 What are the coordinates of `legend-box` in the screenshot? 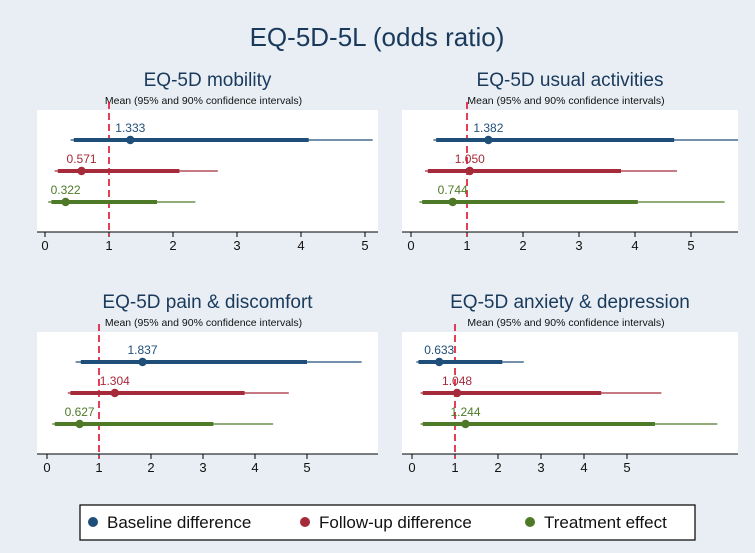 It's located at (387, 522).